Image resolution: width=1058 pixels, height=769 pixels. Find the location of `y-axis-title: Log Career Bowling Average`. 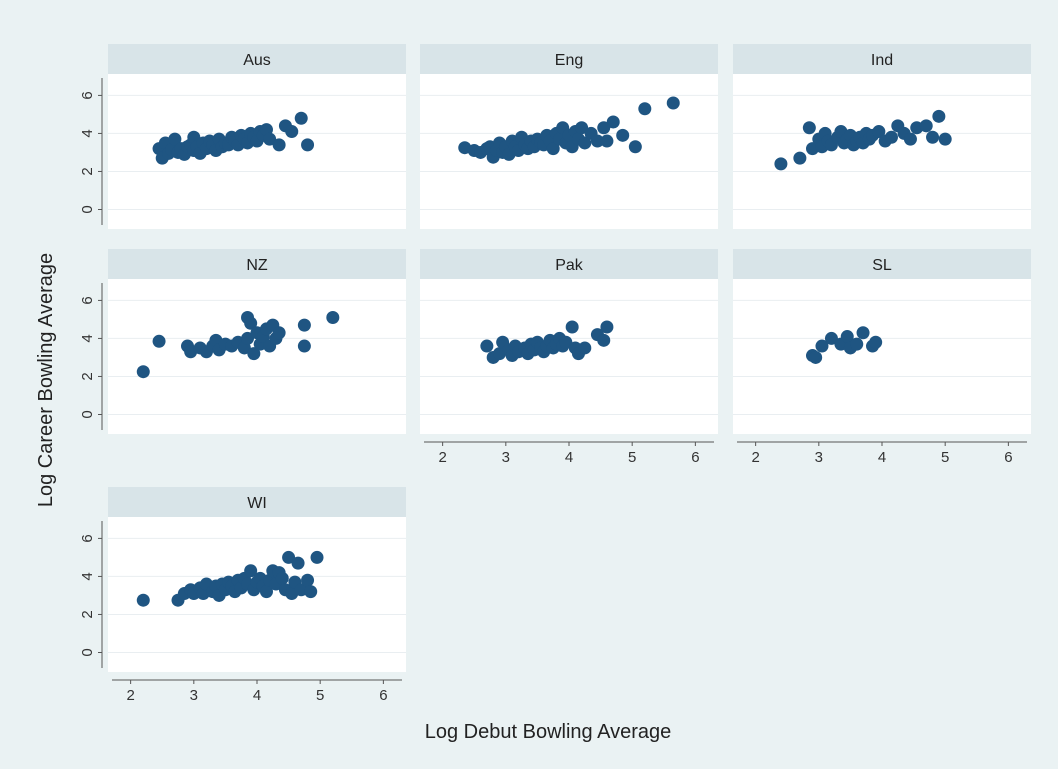

y-axis-title: Log Career Bowling Average is located at coordinates (46, 380).